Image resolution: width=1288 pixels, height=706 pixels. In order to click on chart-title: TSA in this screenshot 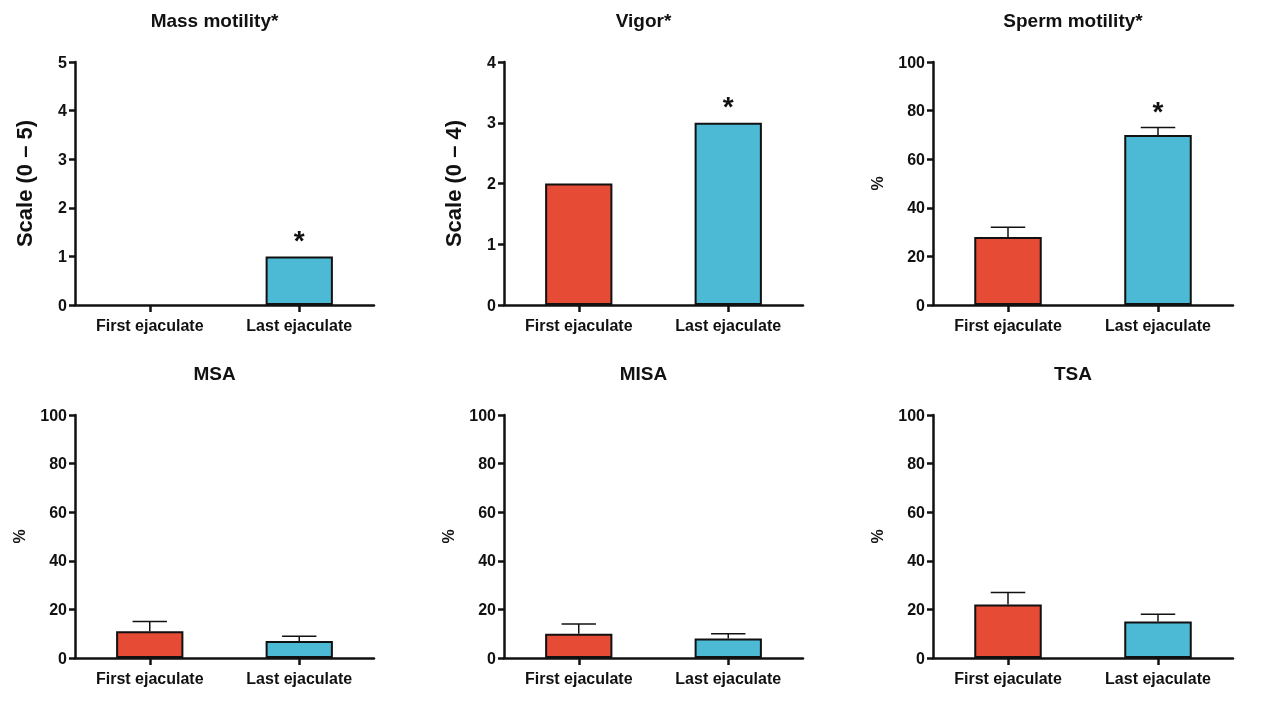, I will do `click(1073, 373)`.